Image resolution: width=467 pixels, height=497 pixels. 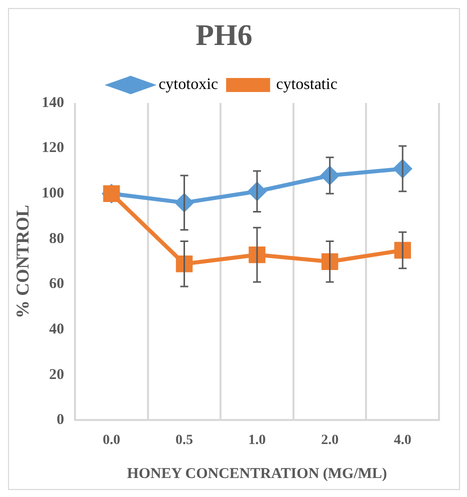 What do you see at coordinates (257, 474) in the screenshot?
I see `x-axis-title: HONEY CONCENTRATION (MG/ML)` at bounding box center [257, 474].